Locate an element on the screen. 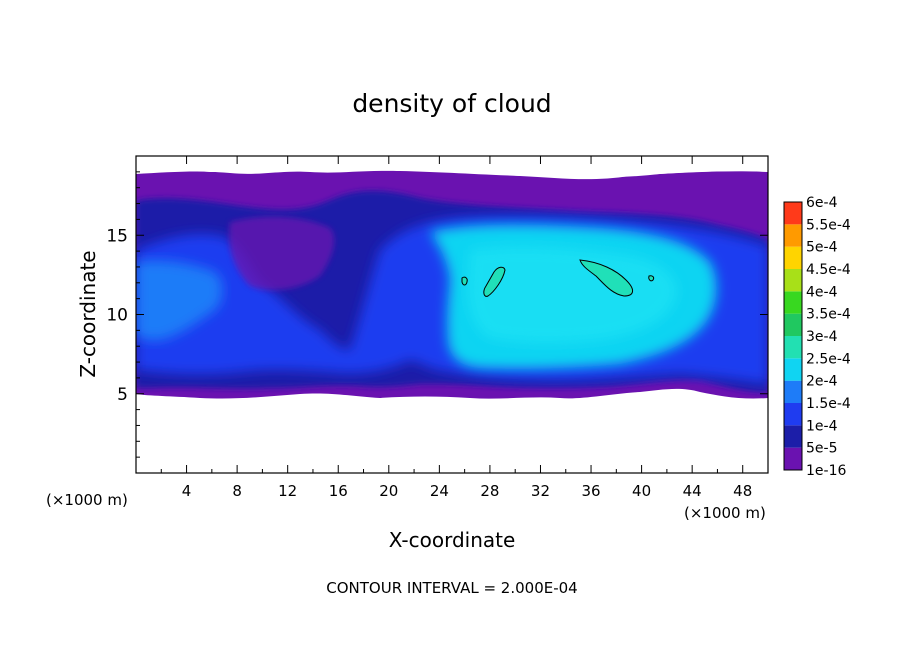 This screenshot has width=904, height=654. x-unit-right: (×1000 m) is located at coordinates (725, 513).